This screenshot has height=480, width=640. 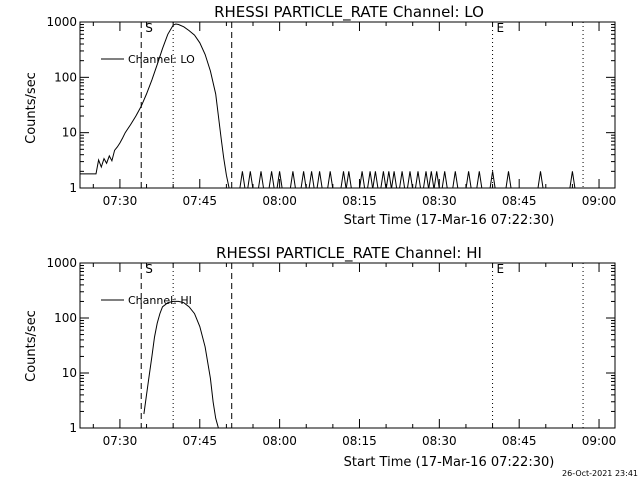 I want to click on footer-timestamp: 26-Oct-2021 23:41, so click(x=600, y=473).